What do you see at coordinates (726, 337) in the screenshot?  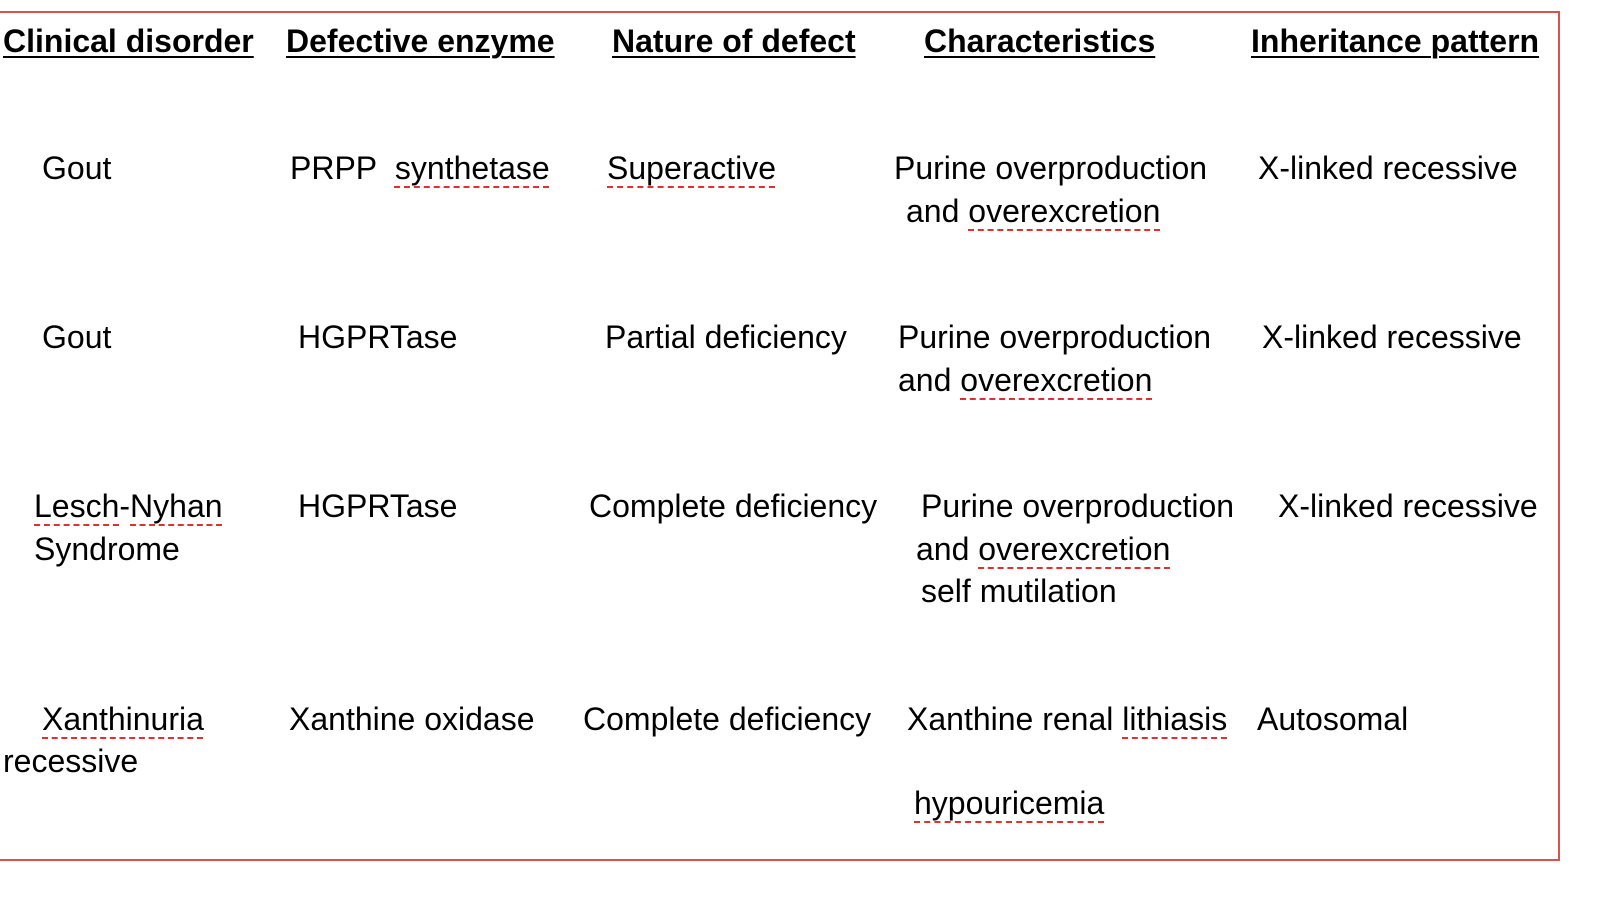 I see `row2-defect: Partial deficiency` at bounding box center [726, 337].